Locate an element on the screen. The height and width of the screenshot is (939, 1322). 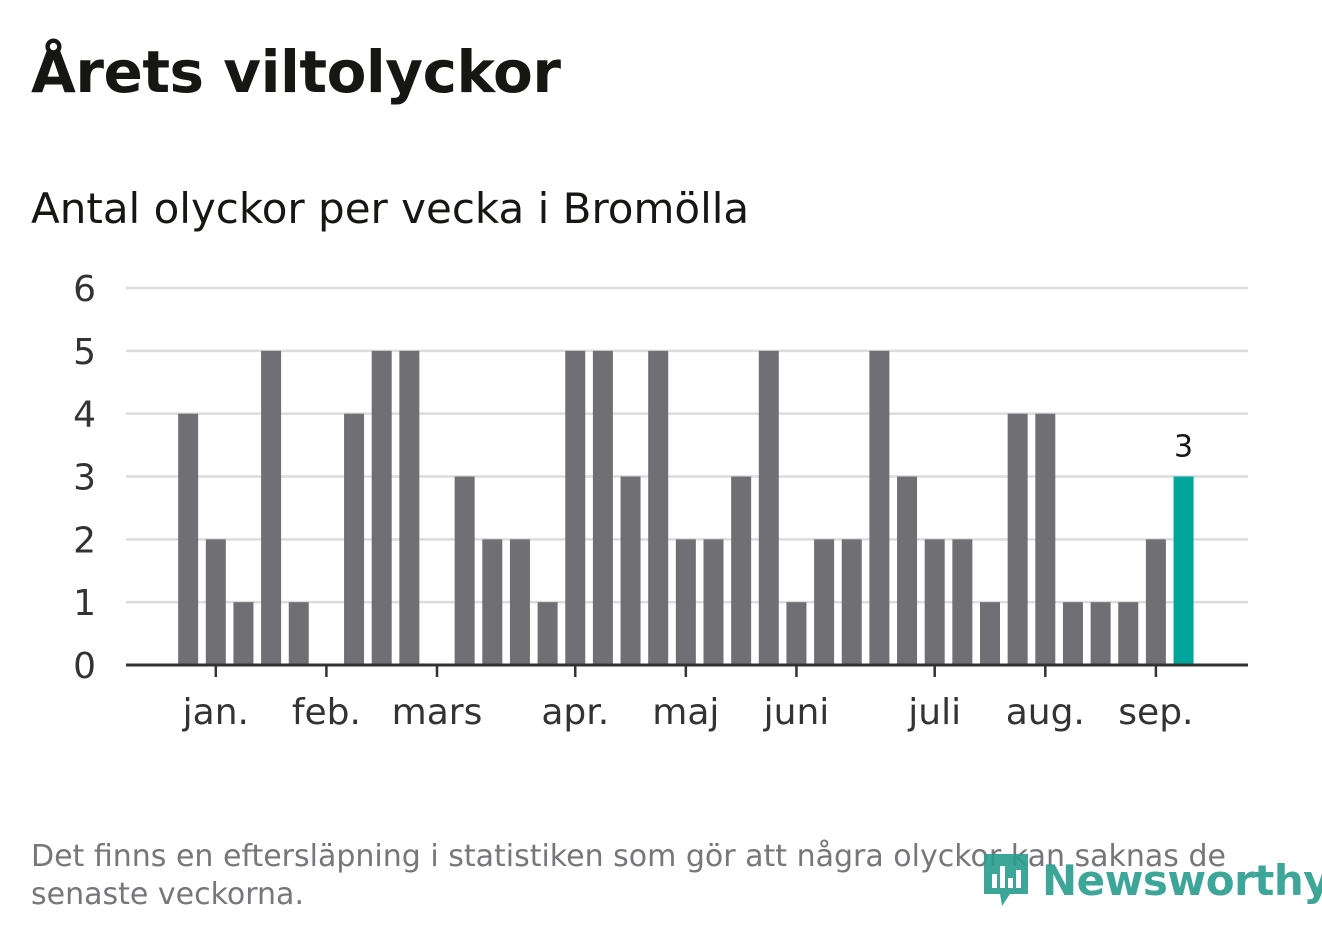
y-tick-label: 4 is located at coordinates (84, 415).